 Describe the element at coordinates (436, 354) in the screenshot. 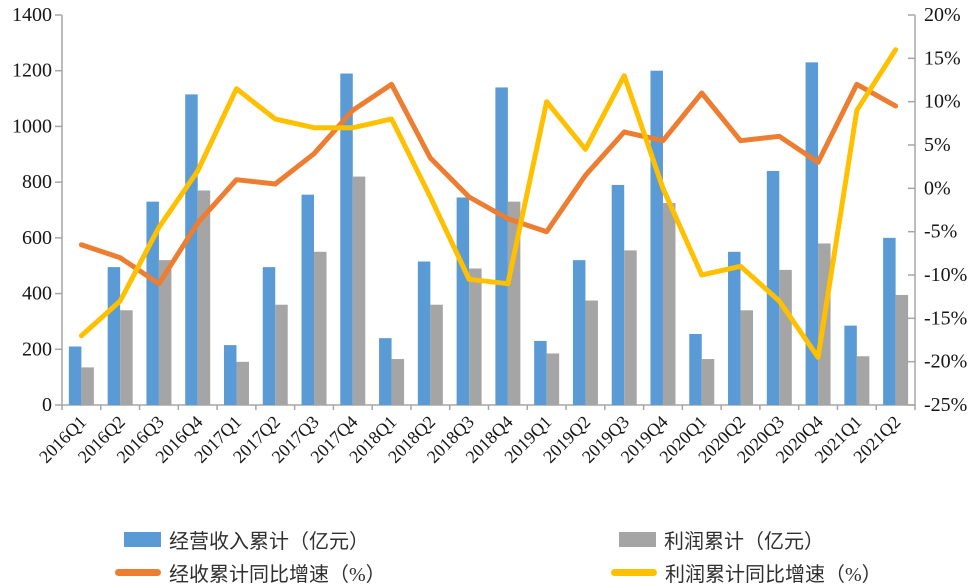

I see `bar-profit-2018Q2` at that location.